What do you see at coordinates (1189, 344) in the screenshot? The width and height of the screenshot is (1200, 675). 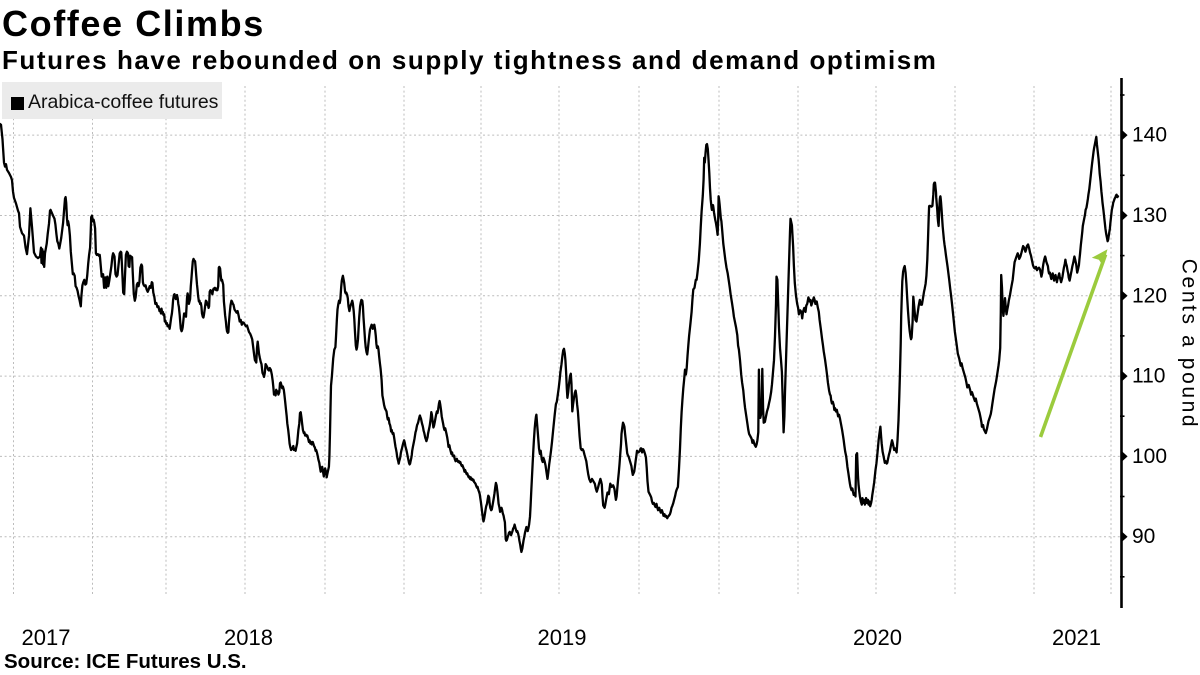 I see `svg-text: Cents a pound` at bounding box center [1189, 344].